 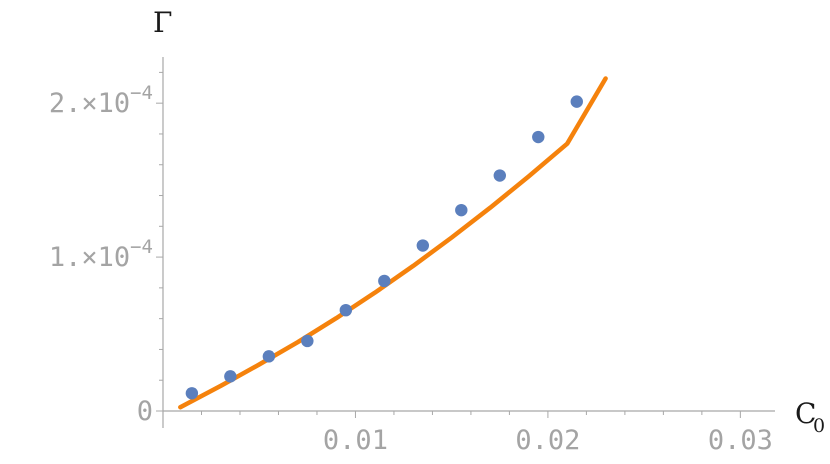 What do you see at coordinates (805, 413) in the screenshot?
I see `x-axis-title-main: C` at bounding box center [805, 413].